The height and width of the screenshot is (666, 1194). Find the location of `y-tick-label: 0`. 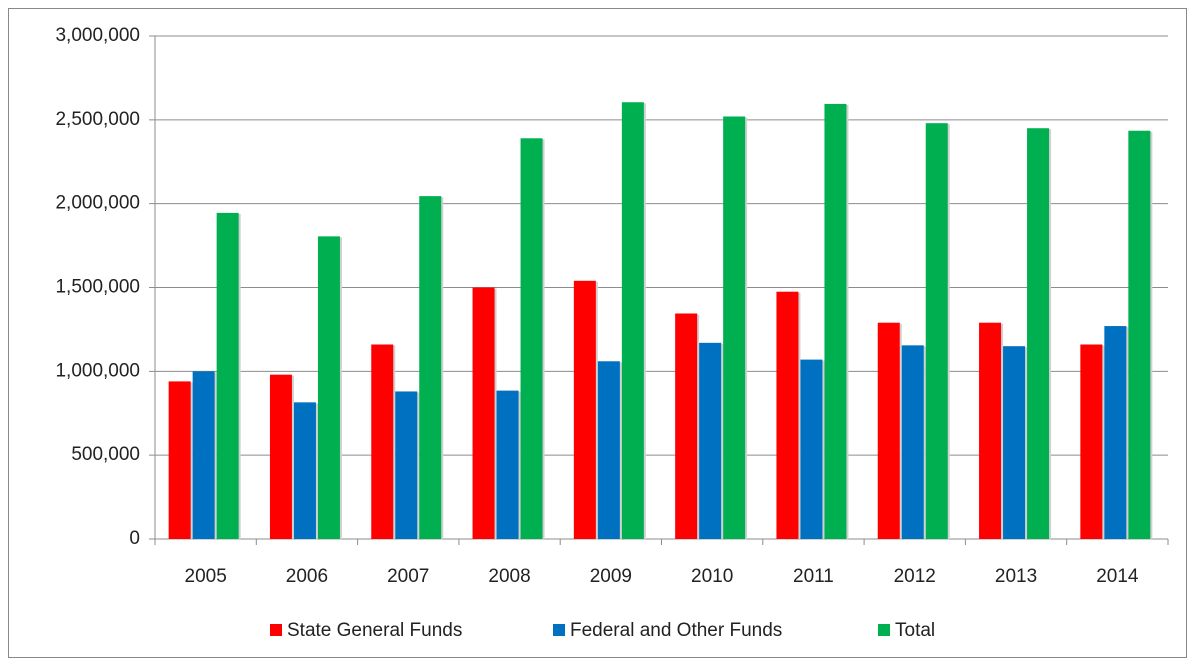

y-tick-label: 0 is located at coordinates (134, 538).